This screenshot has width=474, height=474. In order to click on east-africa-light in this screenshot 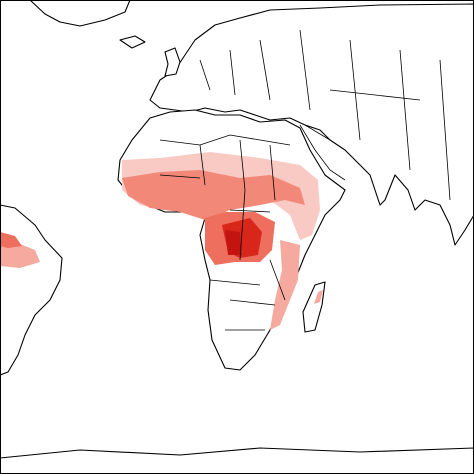, I will do `click(285, 285)`.